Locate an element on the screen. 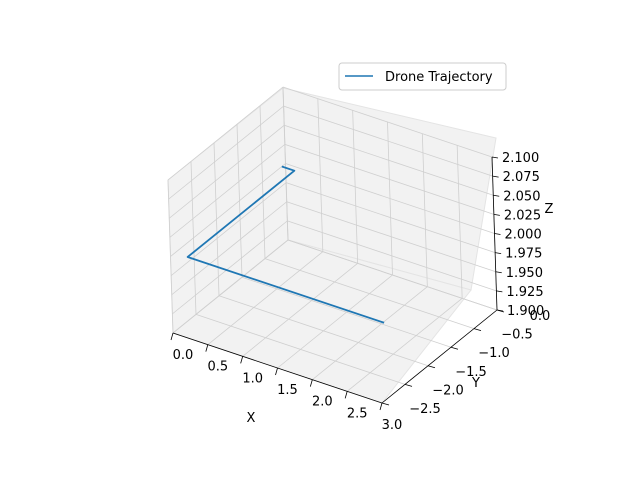 The height and width of the screenshot is (480, 640). z-tick-label: 2.000 is located at coordinates (523, 235).